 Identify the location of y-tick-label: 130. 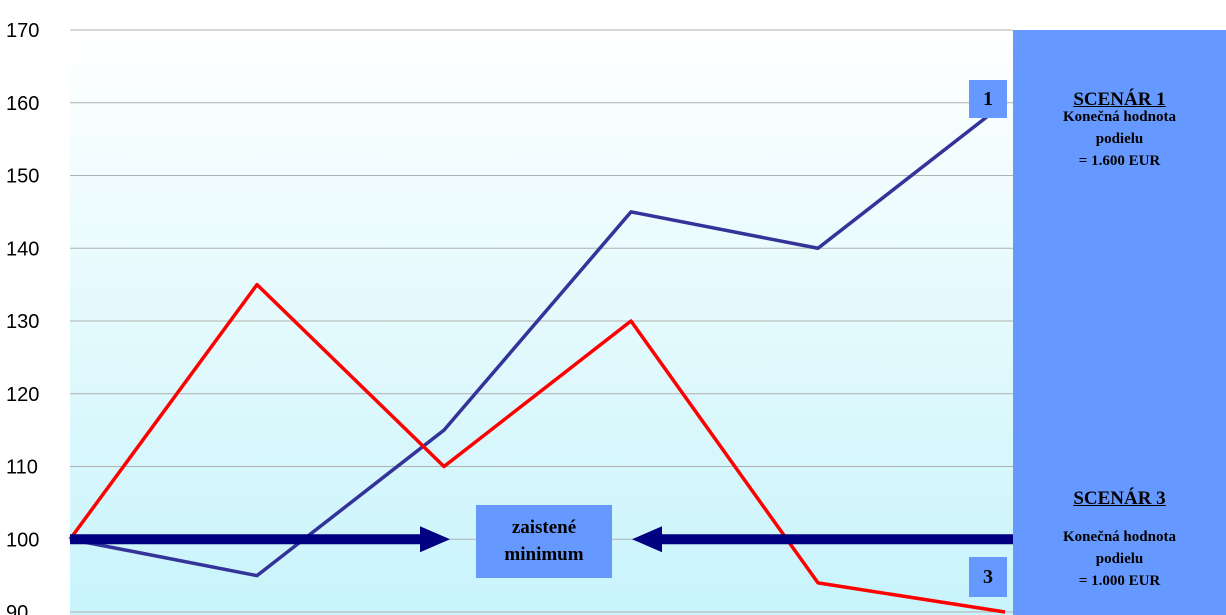
(22, 322).